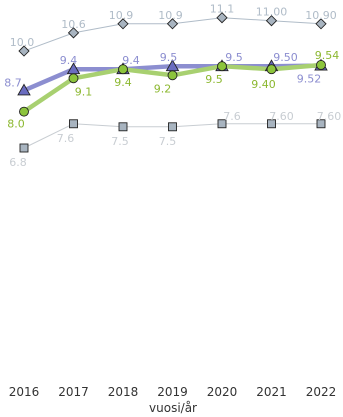 Image resolution: width=343 pixels, height=417 pixels. I want to click on point-square-2021, so click(271, 124).